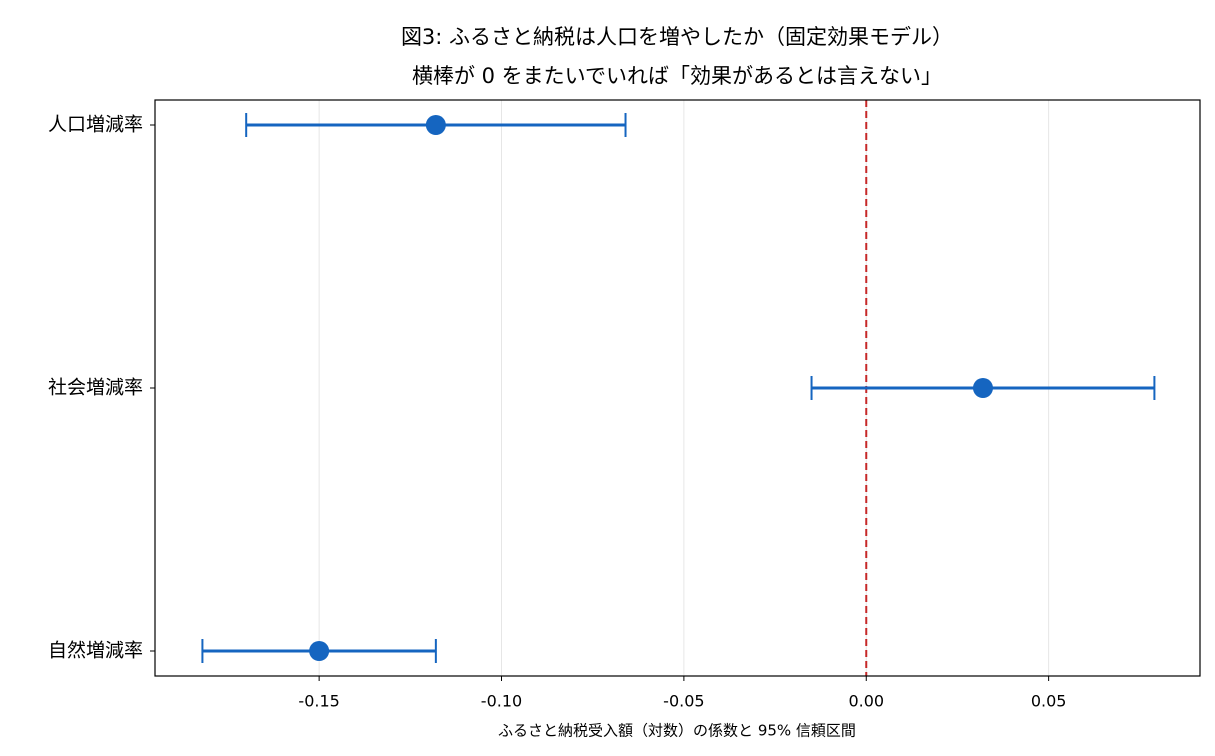 This screenshot has width=1215, height=756. I want to click on chart-title: 図3: ふるさと納税は人口を増やしたか（固定効果モデル）, so click(677, 37).